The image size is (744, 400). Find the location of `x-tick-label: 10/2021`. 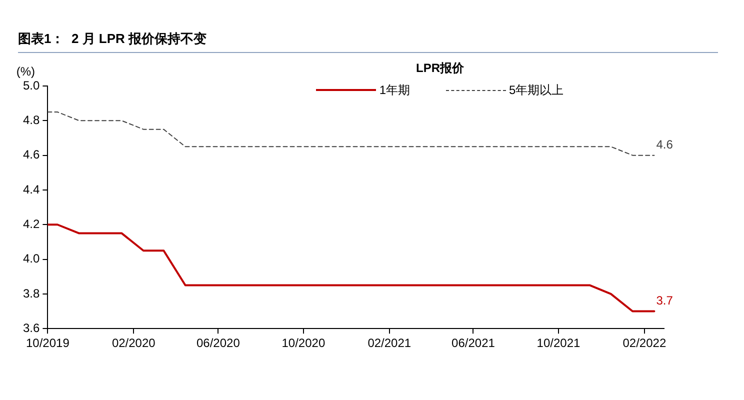

x-tick-label: 10/2021 is located at coordinates (558, 343).